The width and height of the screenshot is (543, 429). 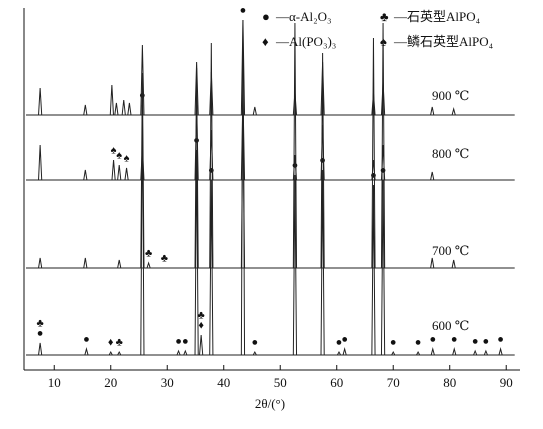 I want to click on series-label: 600 ℃, so click(x=450, y=325).